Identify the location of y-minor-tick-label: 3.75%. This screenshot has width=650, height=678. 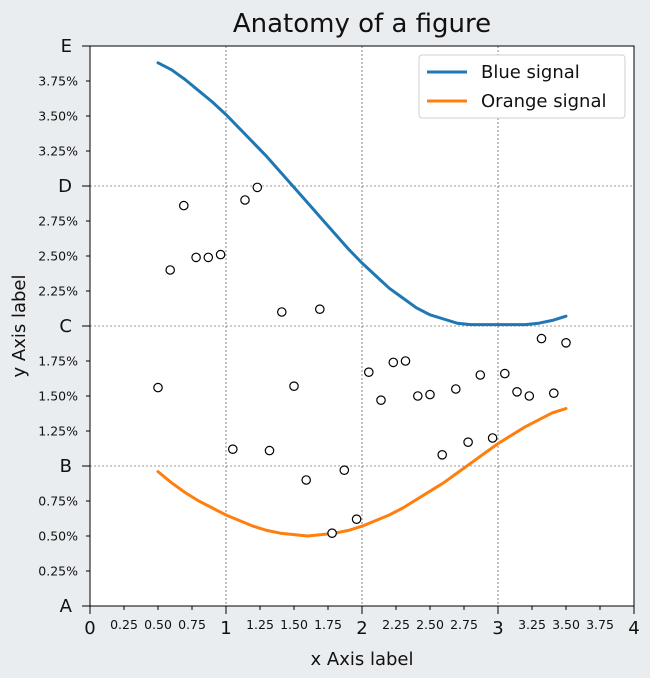
(58, 81).